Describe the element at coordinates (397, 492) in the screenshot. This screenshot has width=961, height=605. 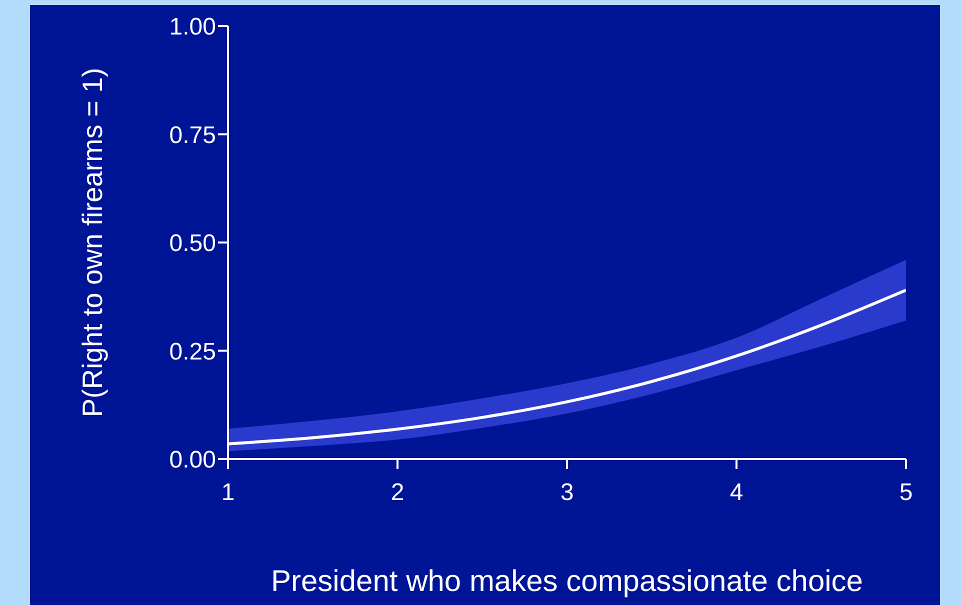
I see `x-tick-label: 2` at that location.